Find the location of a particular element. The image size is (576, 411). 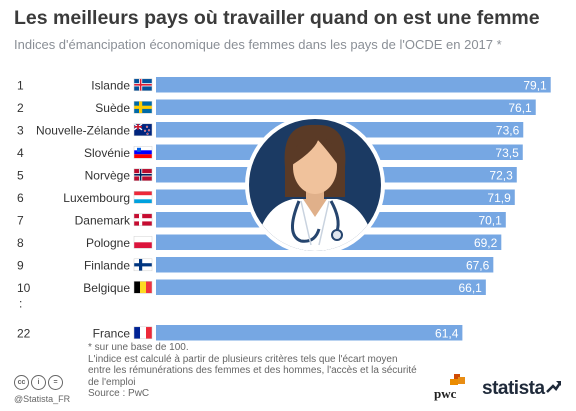

rank-label: 4 is located at coordinates (20, 153).